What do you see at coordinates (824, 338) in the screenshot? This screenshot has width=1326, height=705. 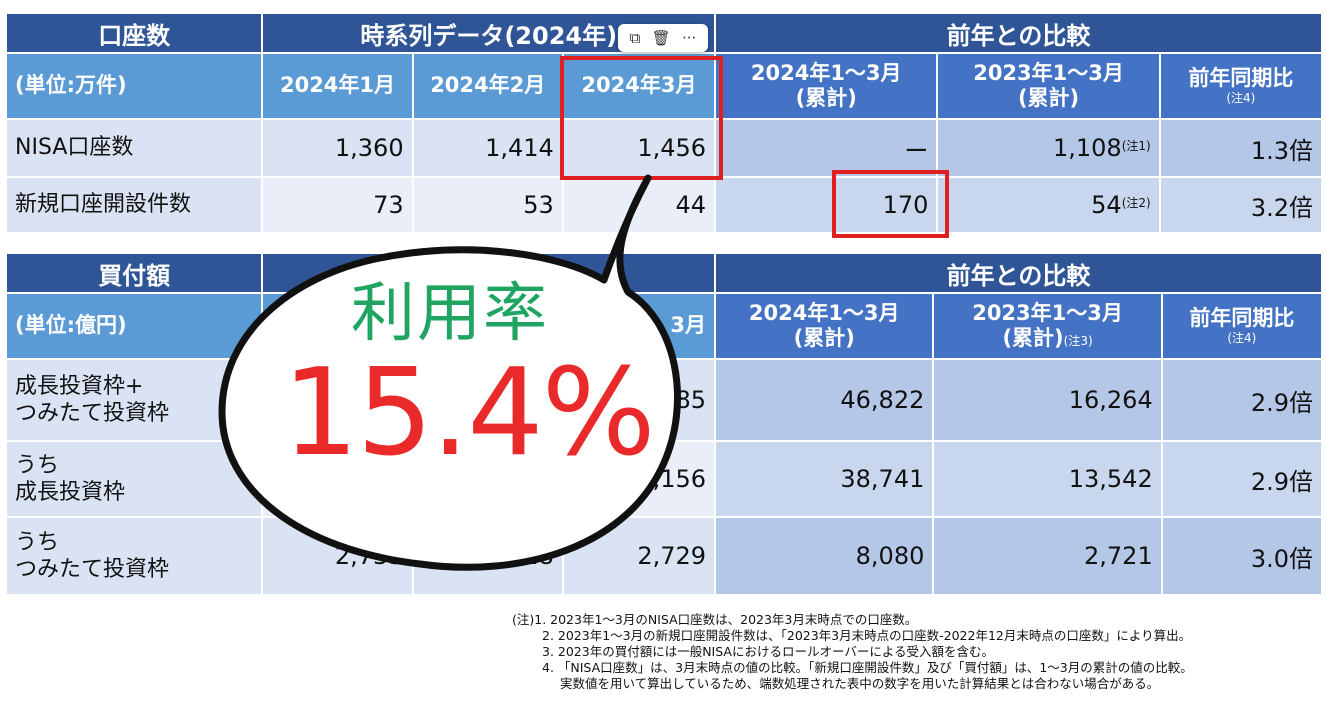 I see `cum-2024-cumulative-2: (累計)` at bounding box center [824, 338].